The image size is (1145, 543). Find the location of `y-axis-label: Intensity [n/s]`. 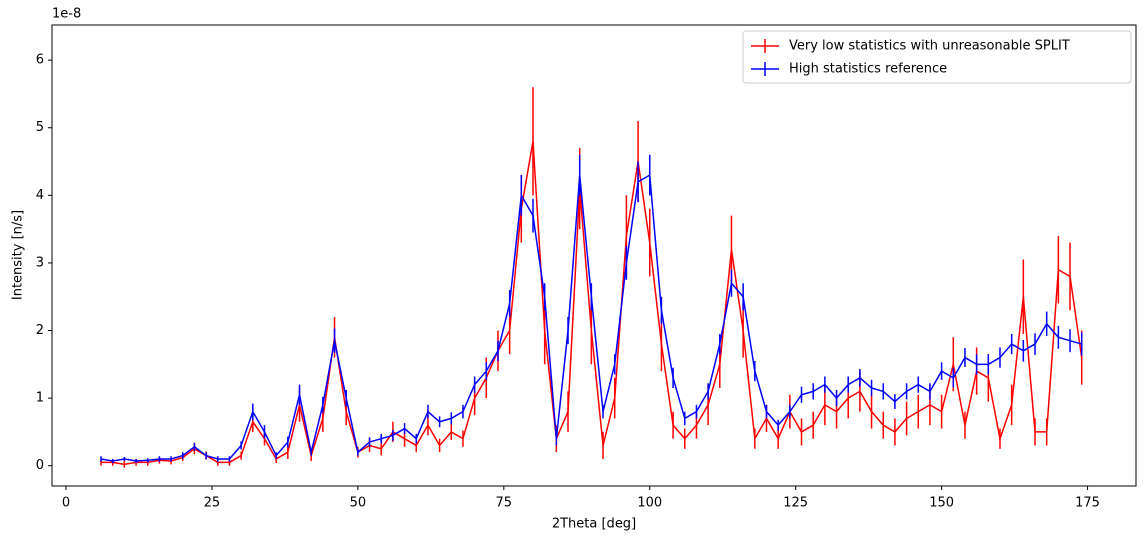

y-axis-label: Intensity [n/s] is located at coordinates (18, 255).